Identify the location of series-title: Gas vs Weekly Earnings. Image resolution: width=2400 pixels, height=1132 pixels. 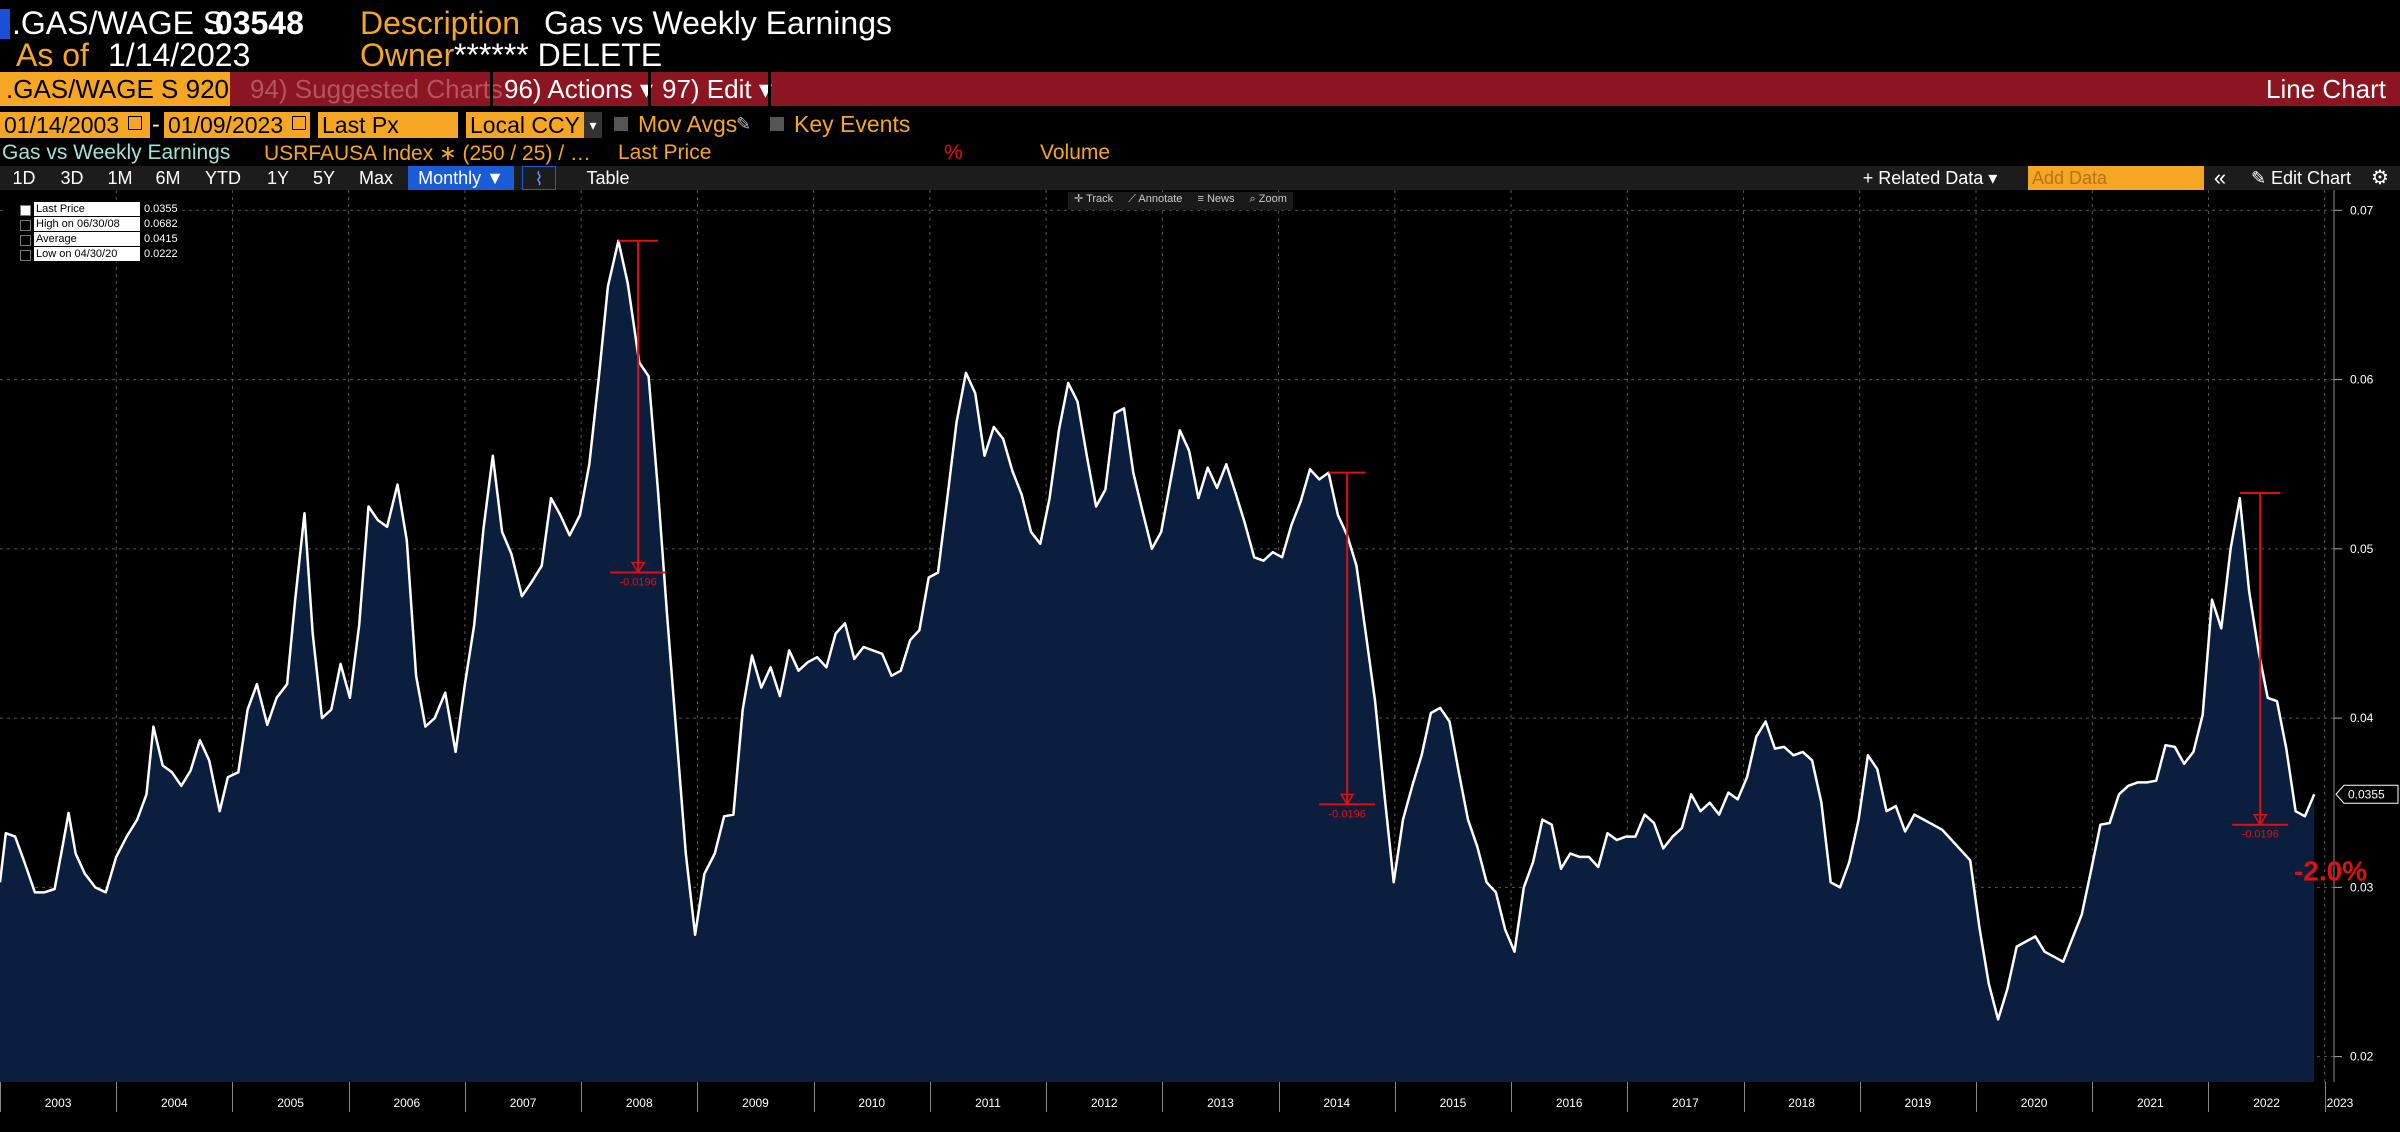
(116, 152).